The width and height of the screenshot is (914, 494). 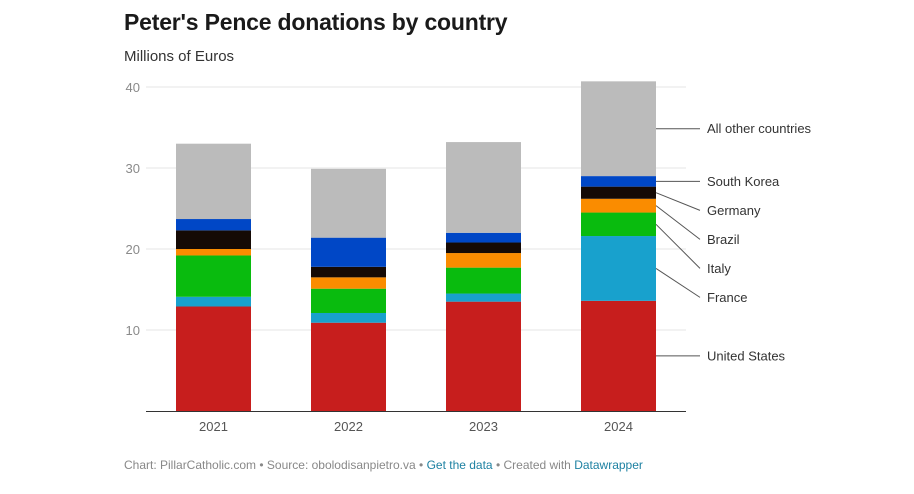 What do you see at coordinates (678, 222) in the screenshot?
I see `label-connector-brazil` at bounding box center [678, 222].